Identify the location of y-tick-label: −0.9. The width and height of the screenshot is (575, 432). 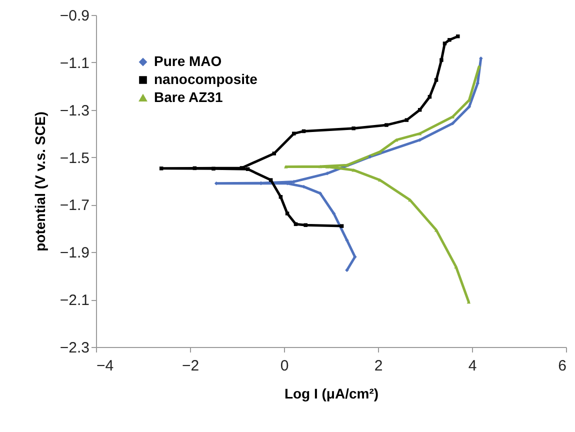
(75, 16).